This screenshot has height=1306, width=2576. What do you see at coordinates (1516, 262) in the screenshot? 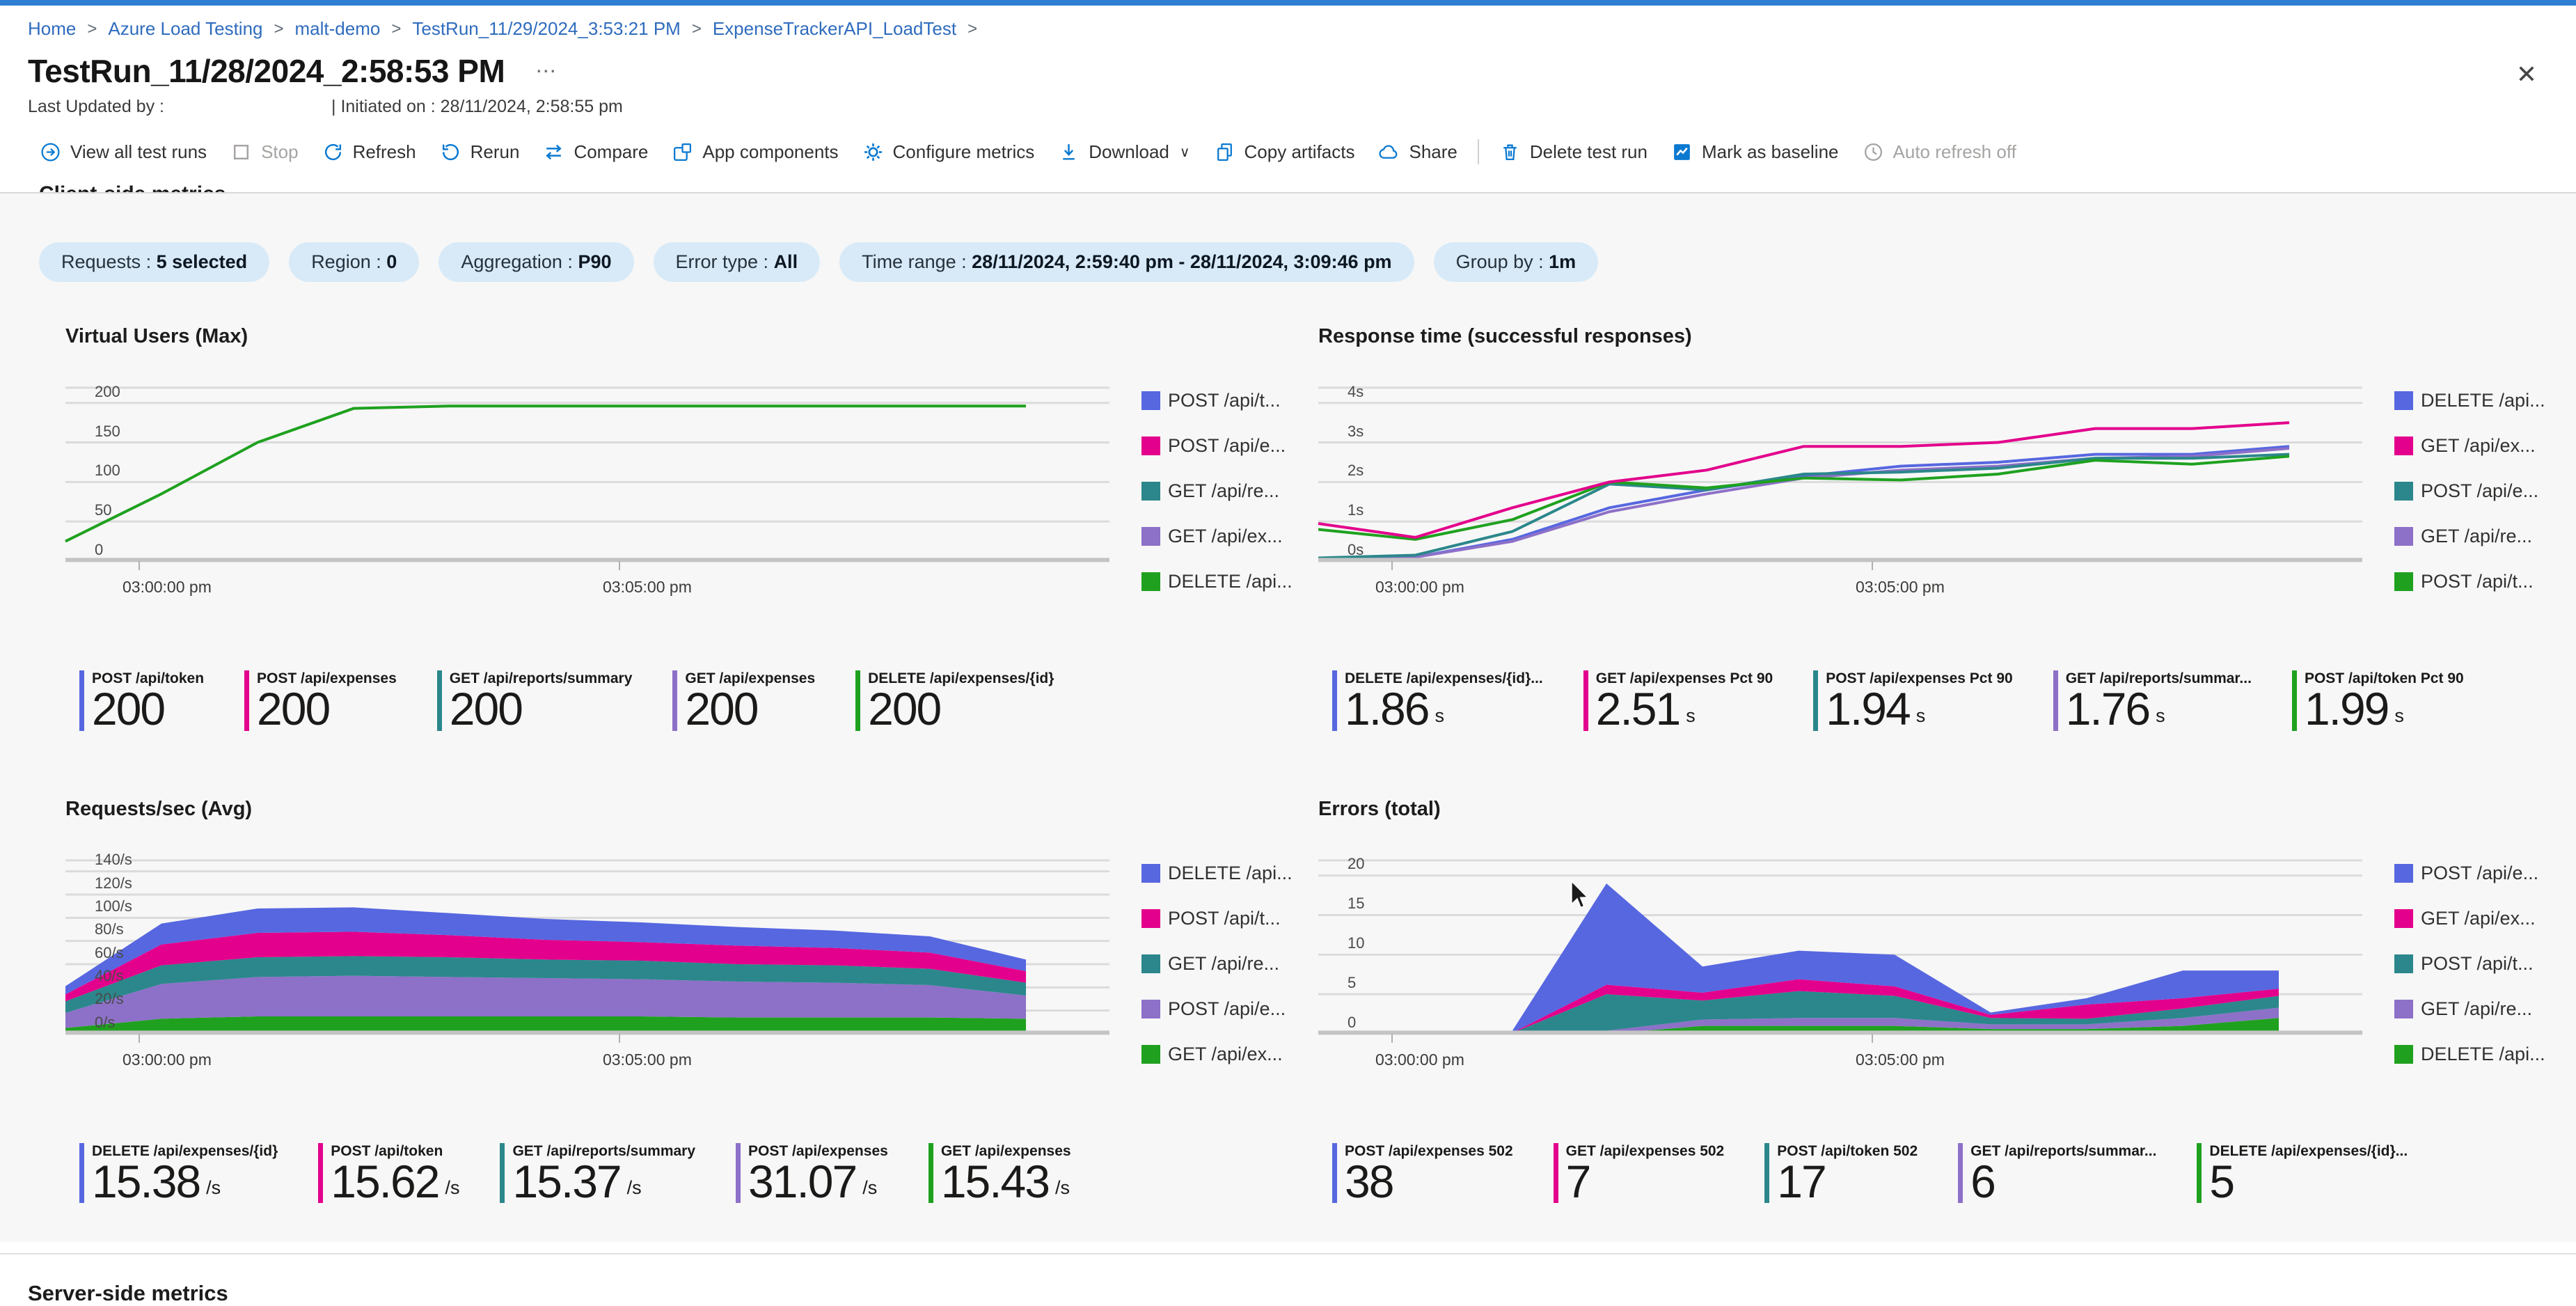
I see `filter-pill: Group by : 1m` at bounding box center [1516, 262].